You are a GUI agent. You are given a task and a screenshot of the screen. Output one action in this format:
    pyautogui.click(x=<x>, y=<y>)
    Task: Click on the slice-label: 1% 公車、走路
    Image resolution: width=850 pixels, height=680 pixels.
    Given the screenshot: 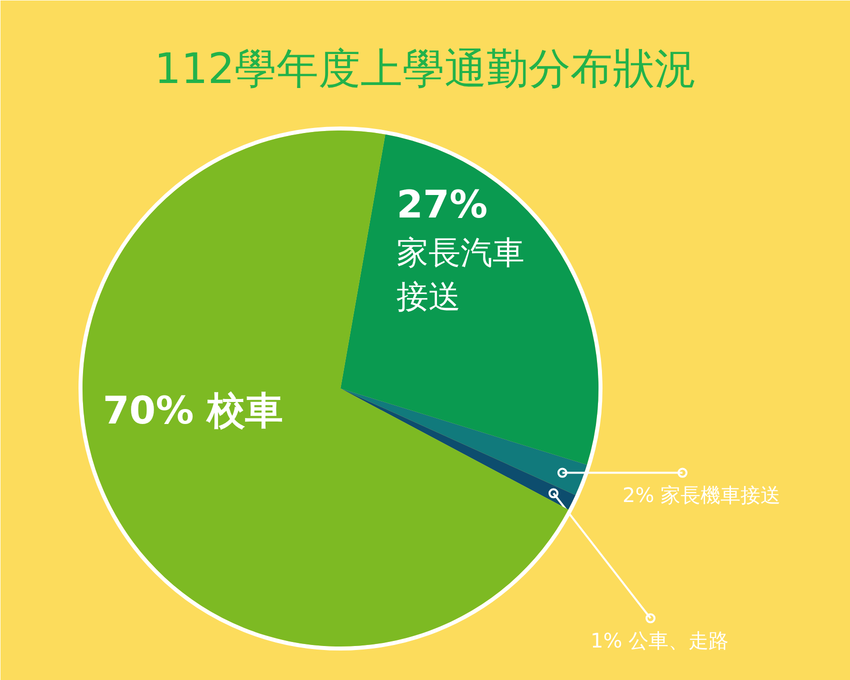 What is the action you would take?
    pyautogui.click(x=659, y=640)
    